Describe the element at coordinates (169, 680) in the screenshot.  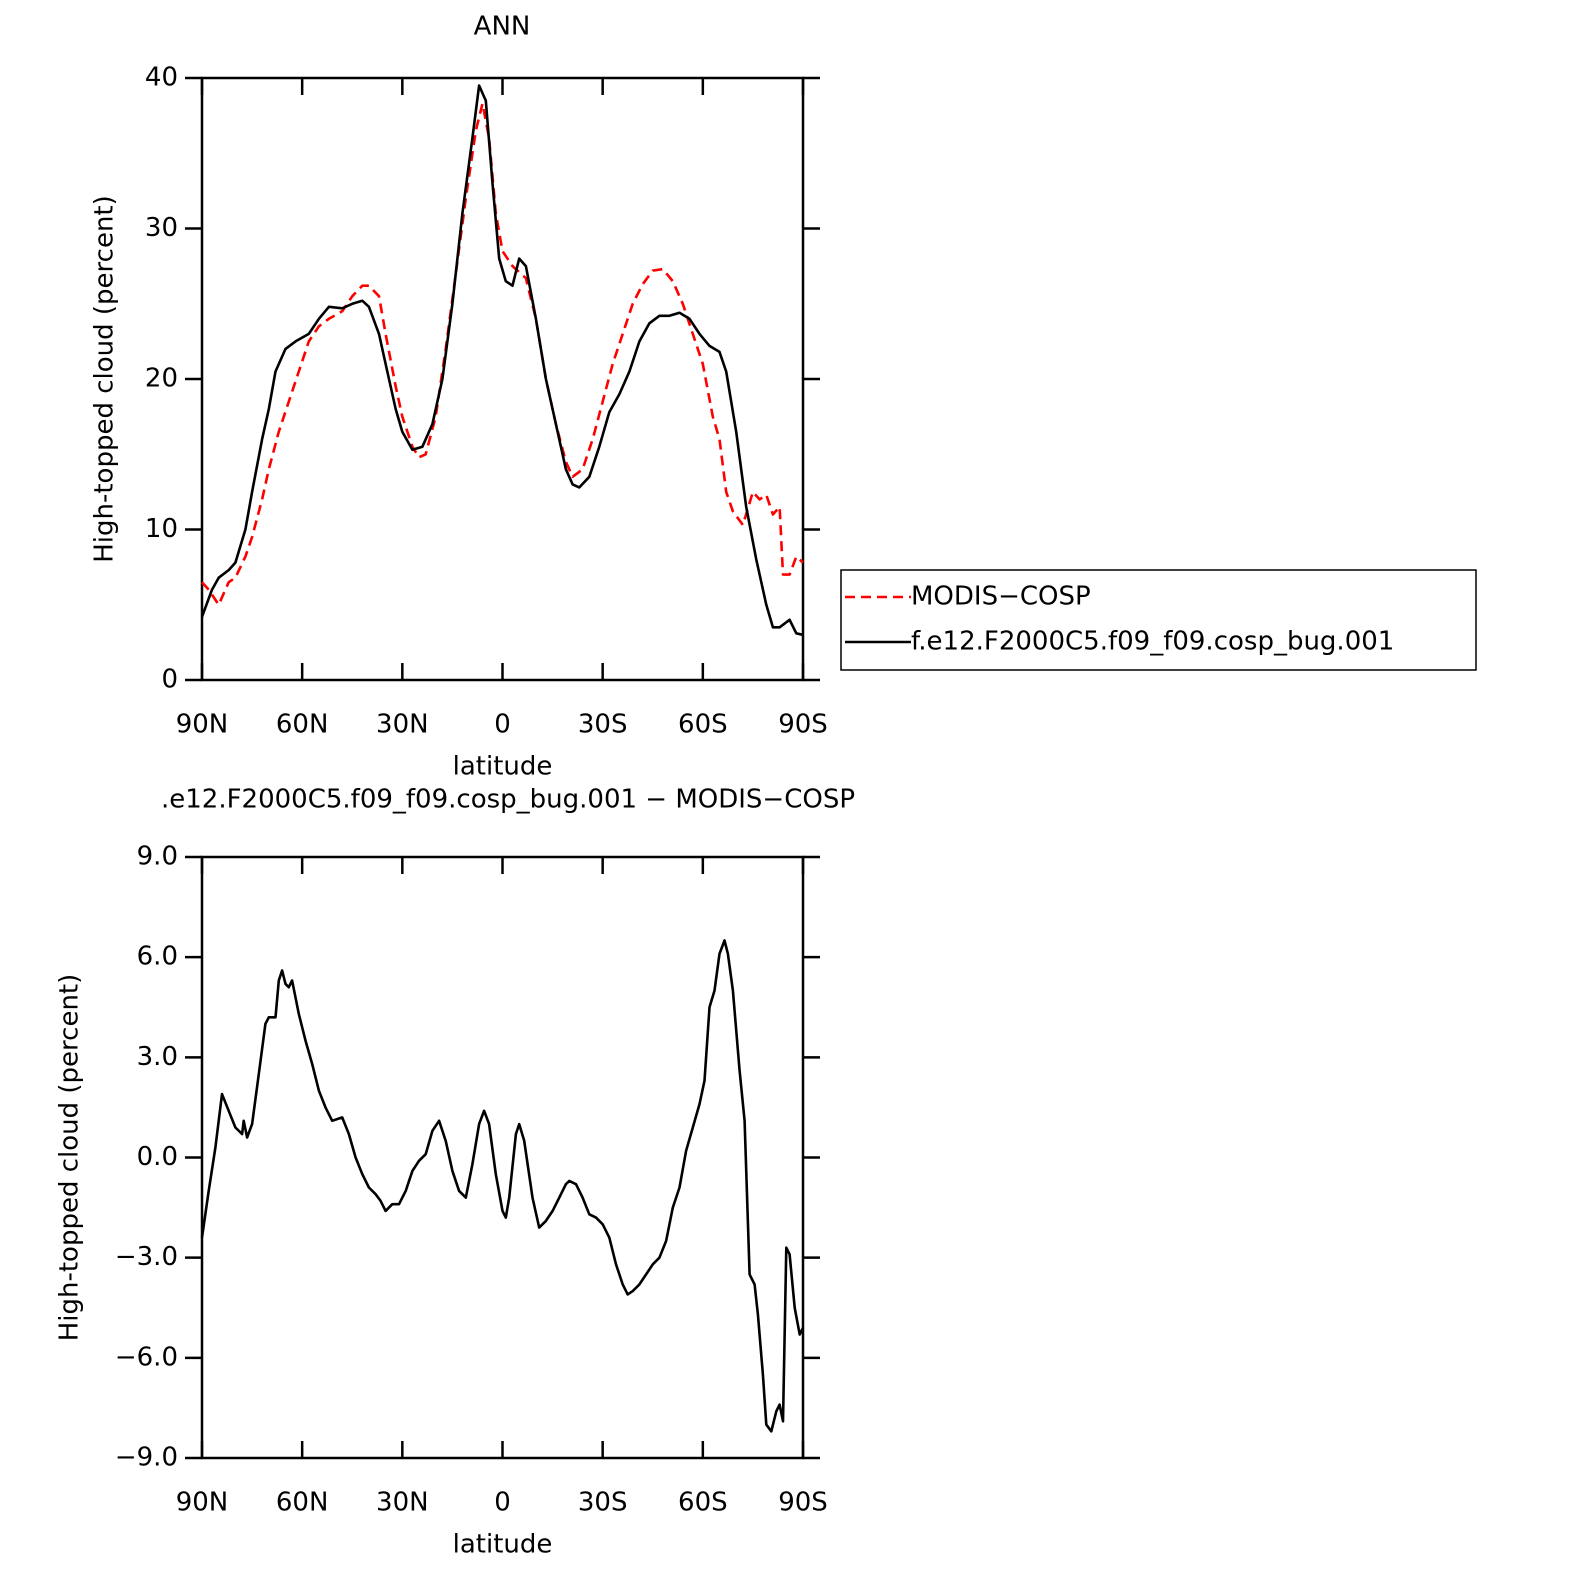
I see `y-tick-label: 0` at that location.